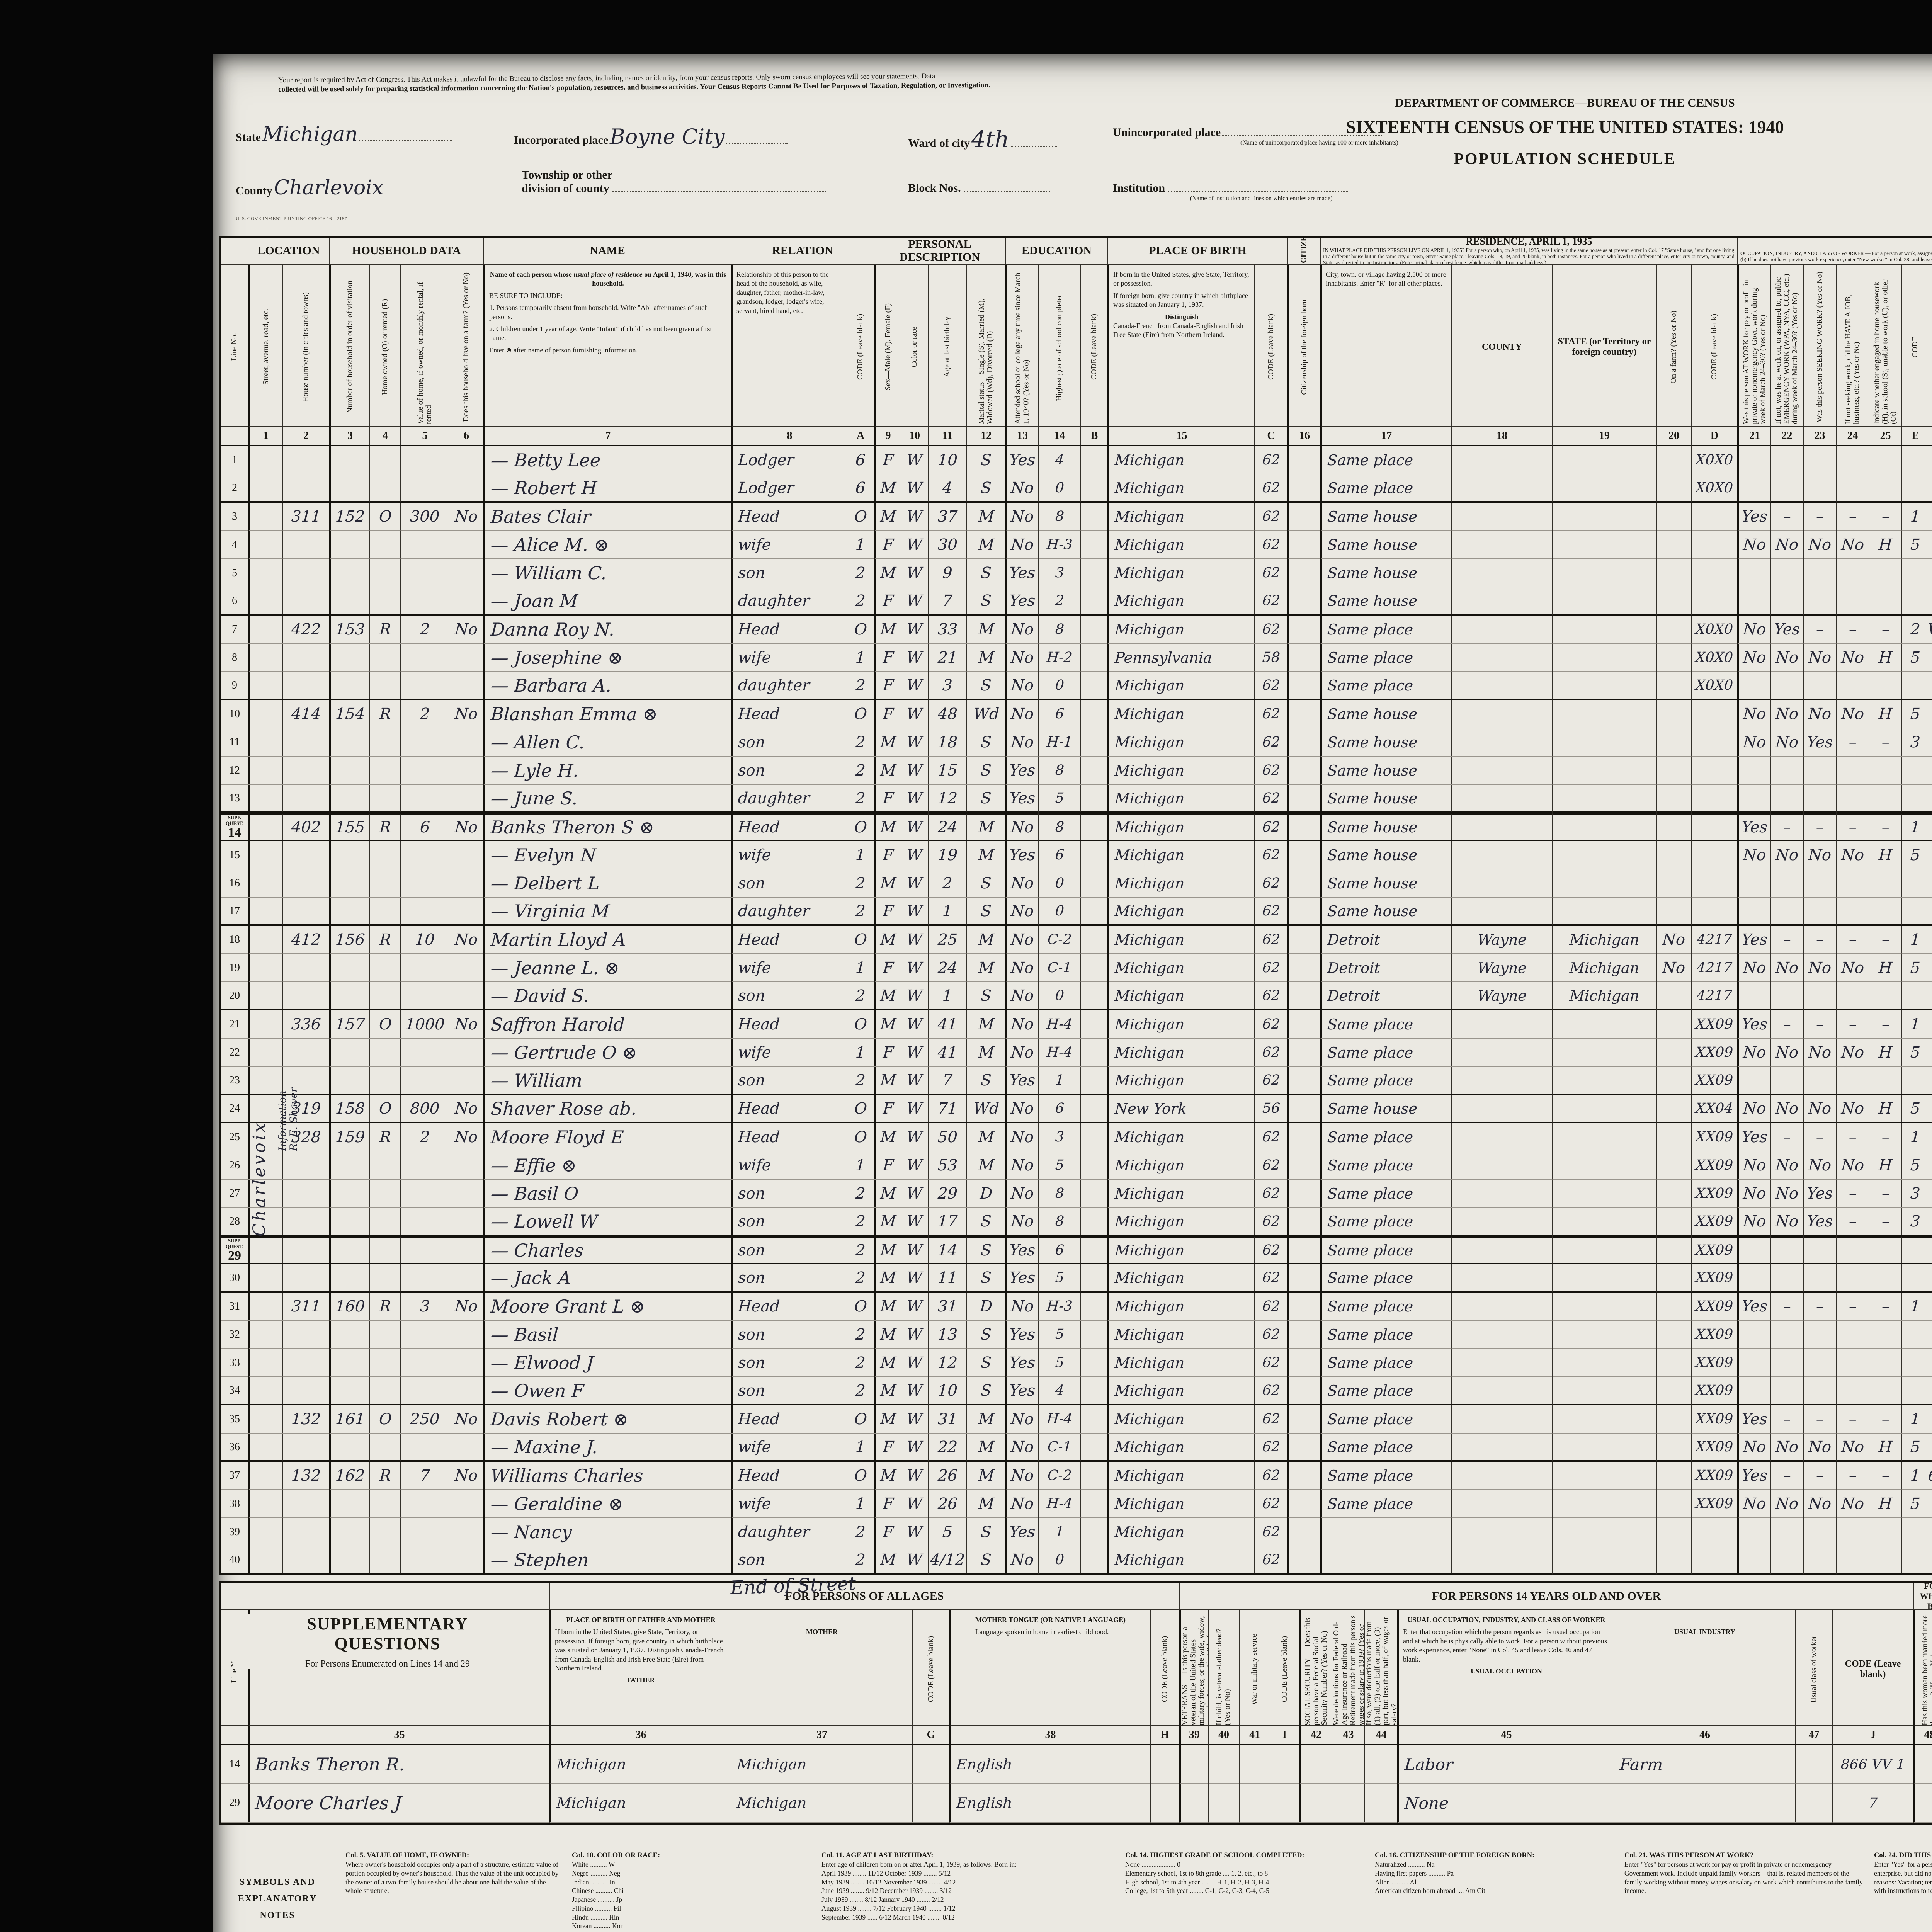 The height and width of the screenshot is (1932, 1932). I want to click on cell-hrs, so click(1930, 799).